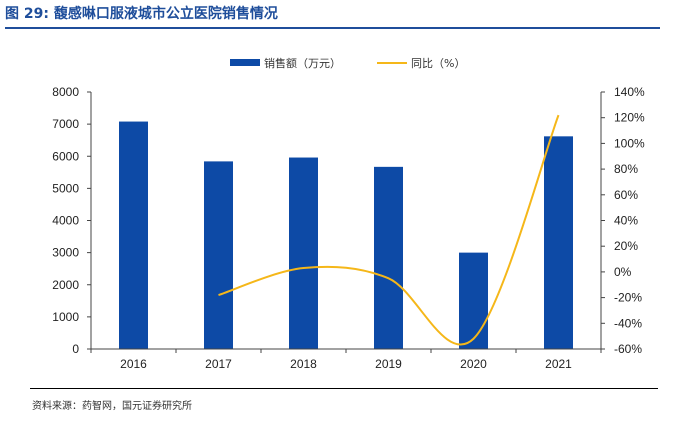 The height and width of the screenshot is (421, 678). What do you see at coordinates (133, 364) in the screenshot?
I see `x-tick-label: 2016` at bounding box center [133, 364].